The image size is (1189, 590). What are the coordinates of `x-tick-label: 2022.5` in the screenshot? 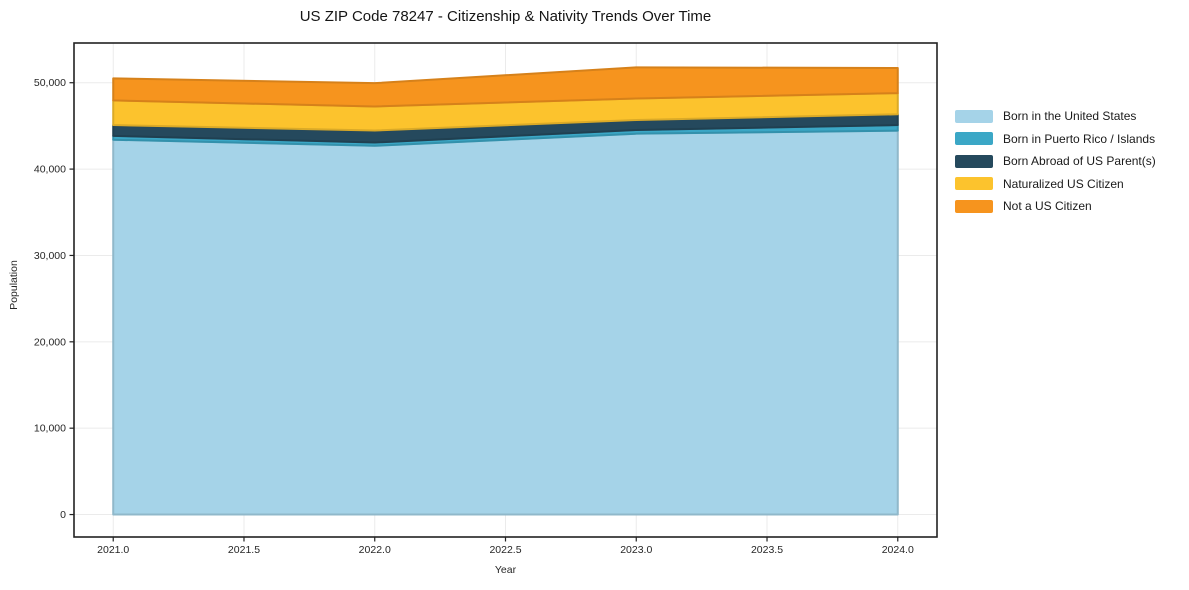 It's located at (505, 550).